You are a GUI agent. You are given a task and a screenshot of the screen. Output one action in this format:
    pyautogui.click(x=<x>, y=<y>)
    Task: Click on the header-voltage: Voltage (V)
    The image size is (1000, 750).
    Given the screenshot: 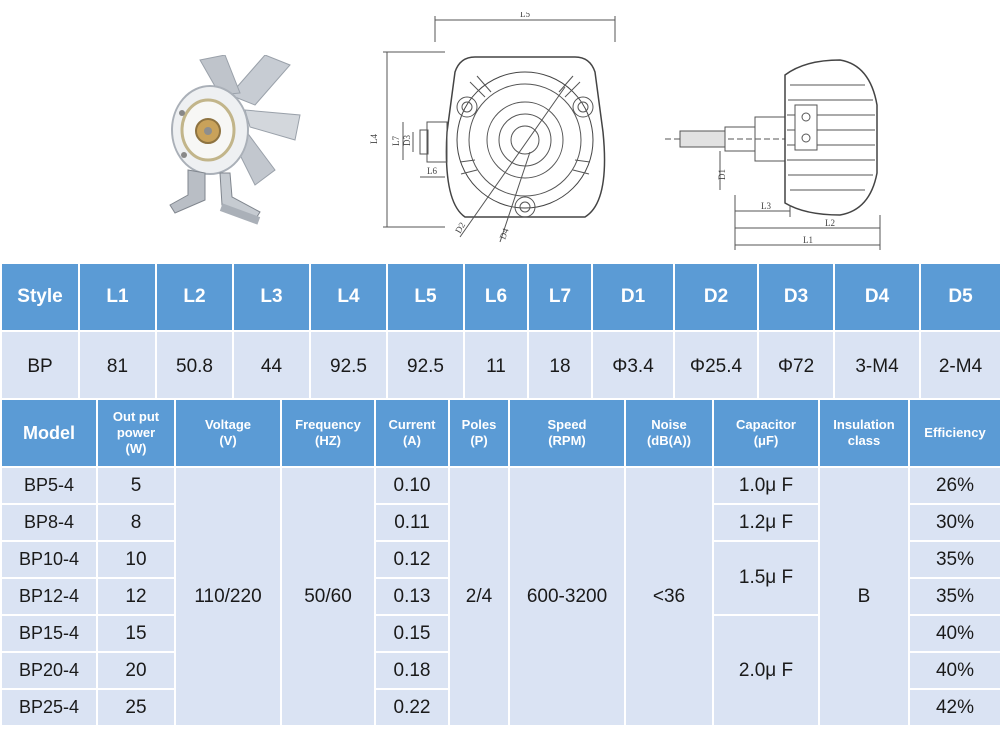 What is the action you would take?
    pyautogui.click(x=228, y=433)
    